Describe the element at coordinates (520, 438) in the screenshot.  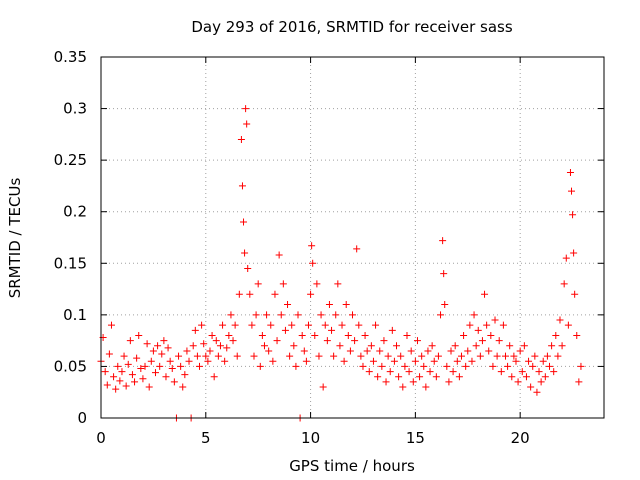
I see `x-tick-label: 20` at that location.